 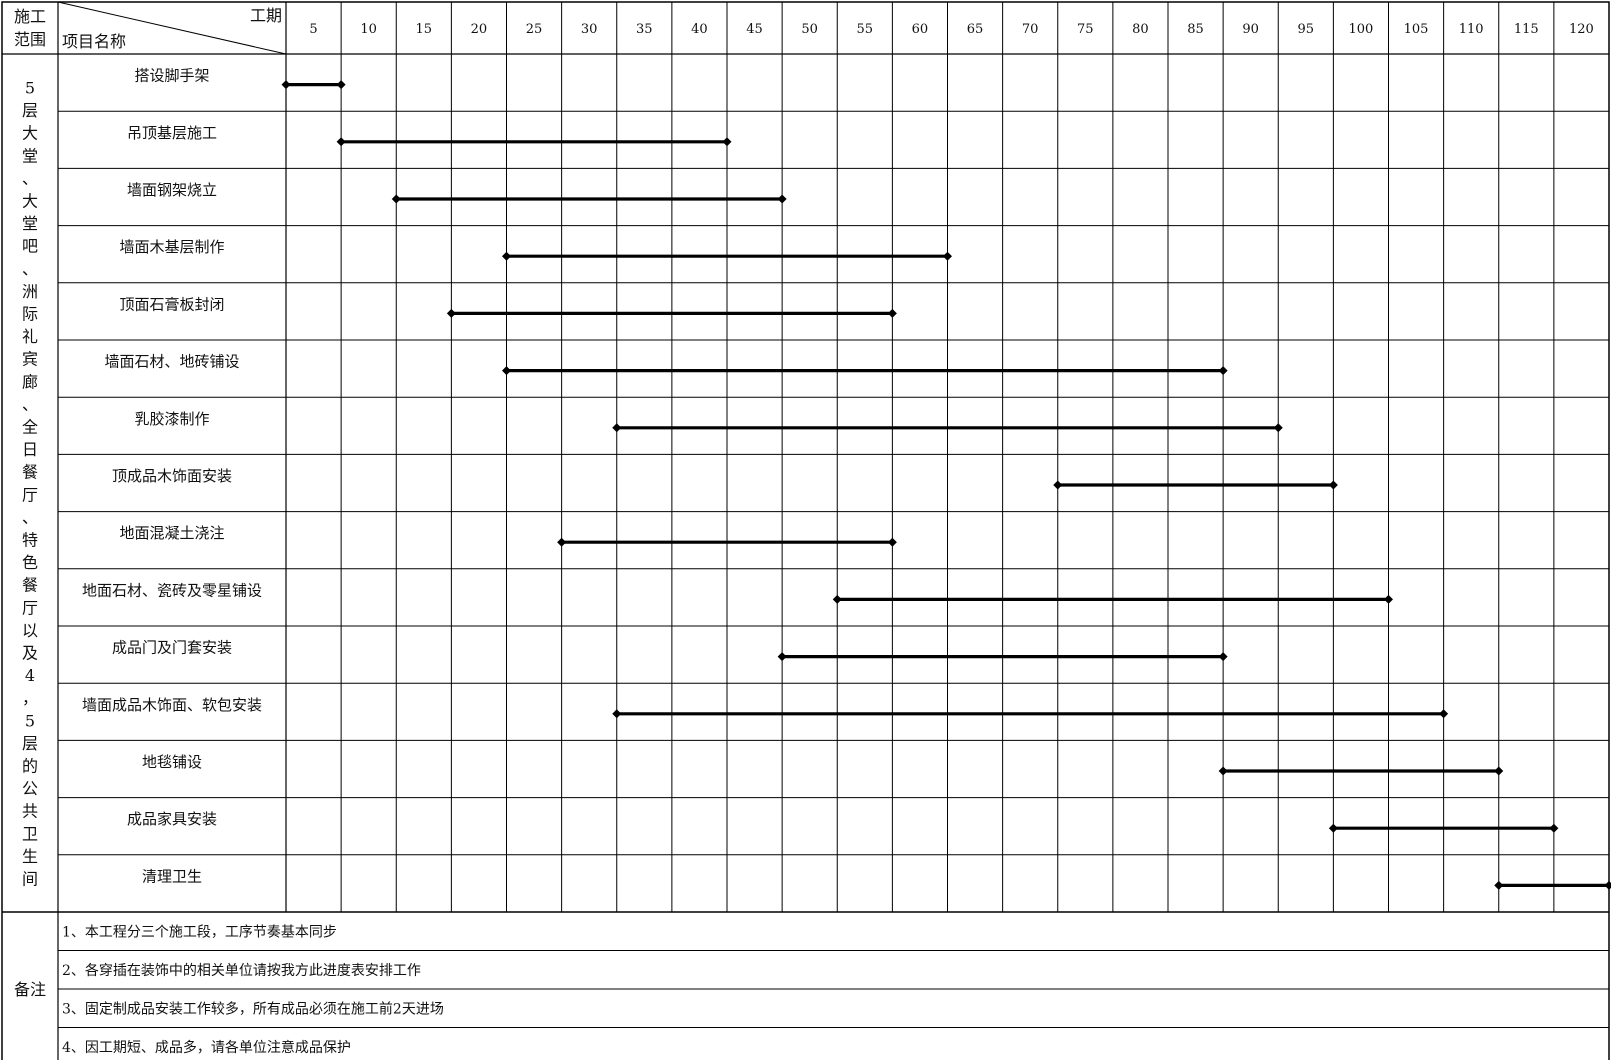 What do you see at coordinates (172, 190) in the screenshot?
I see `task-name: 墙面钢架烧立` at bounding box center [172, 190].